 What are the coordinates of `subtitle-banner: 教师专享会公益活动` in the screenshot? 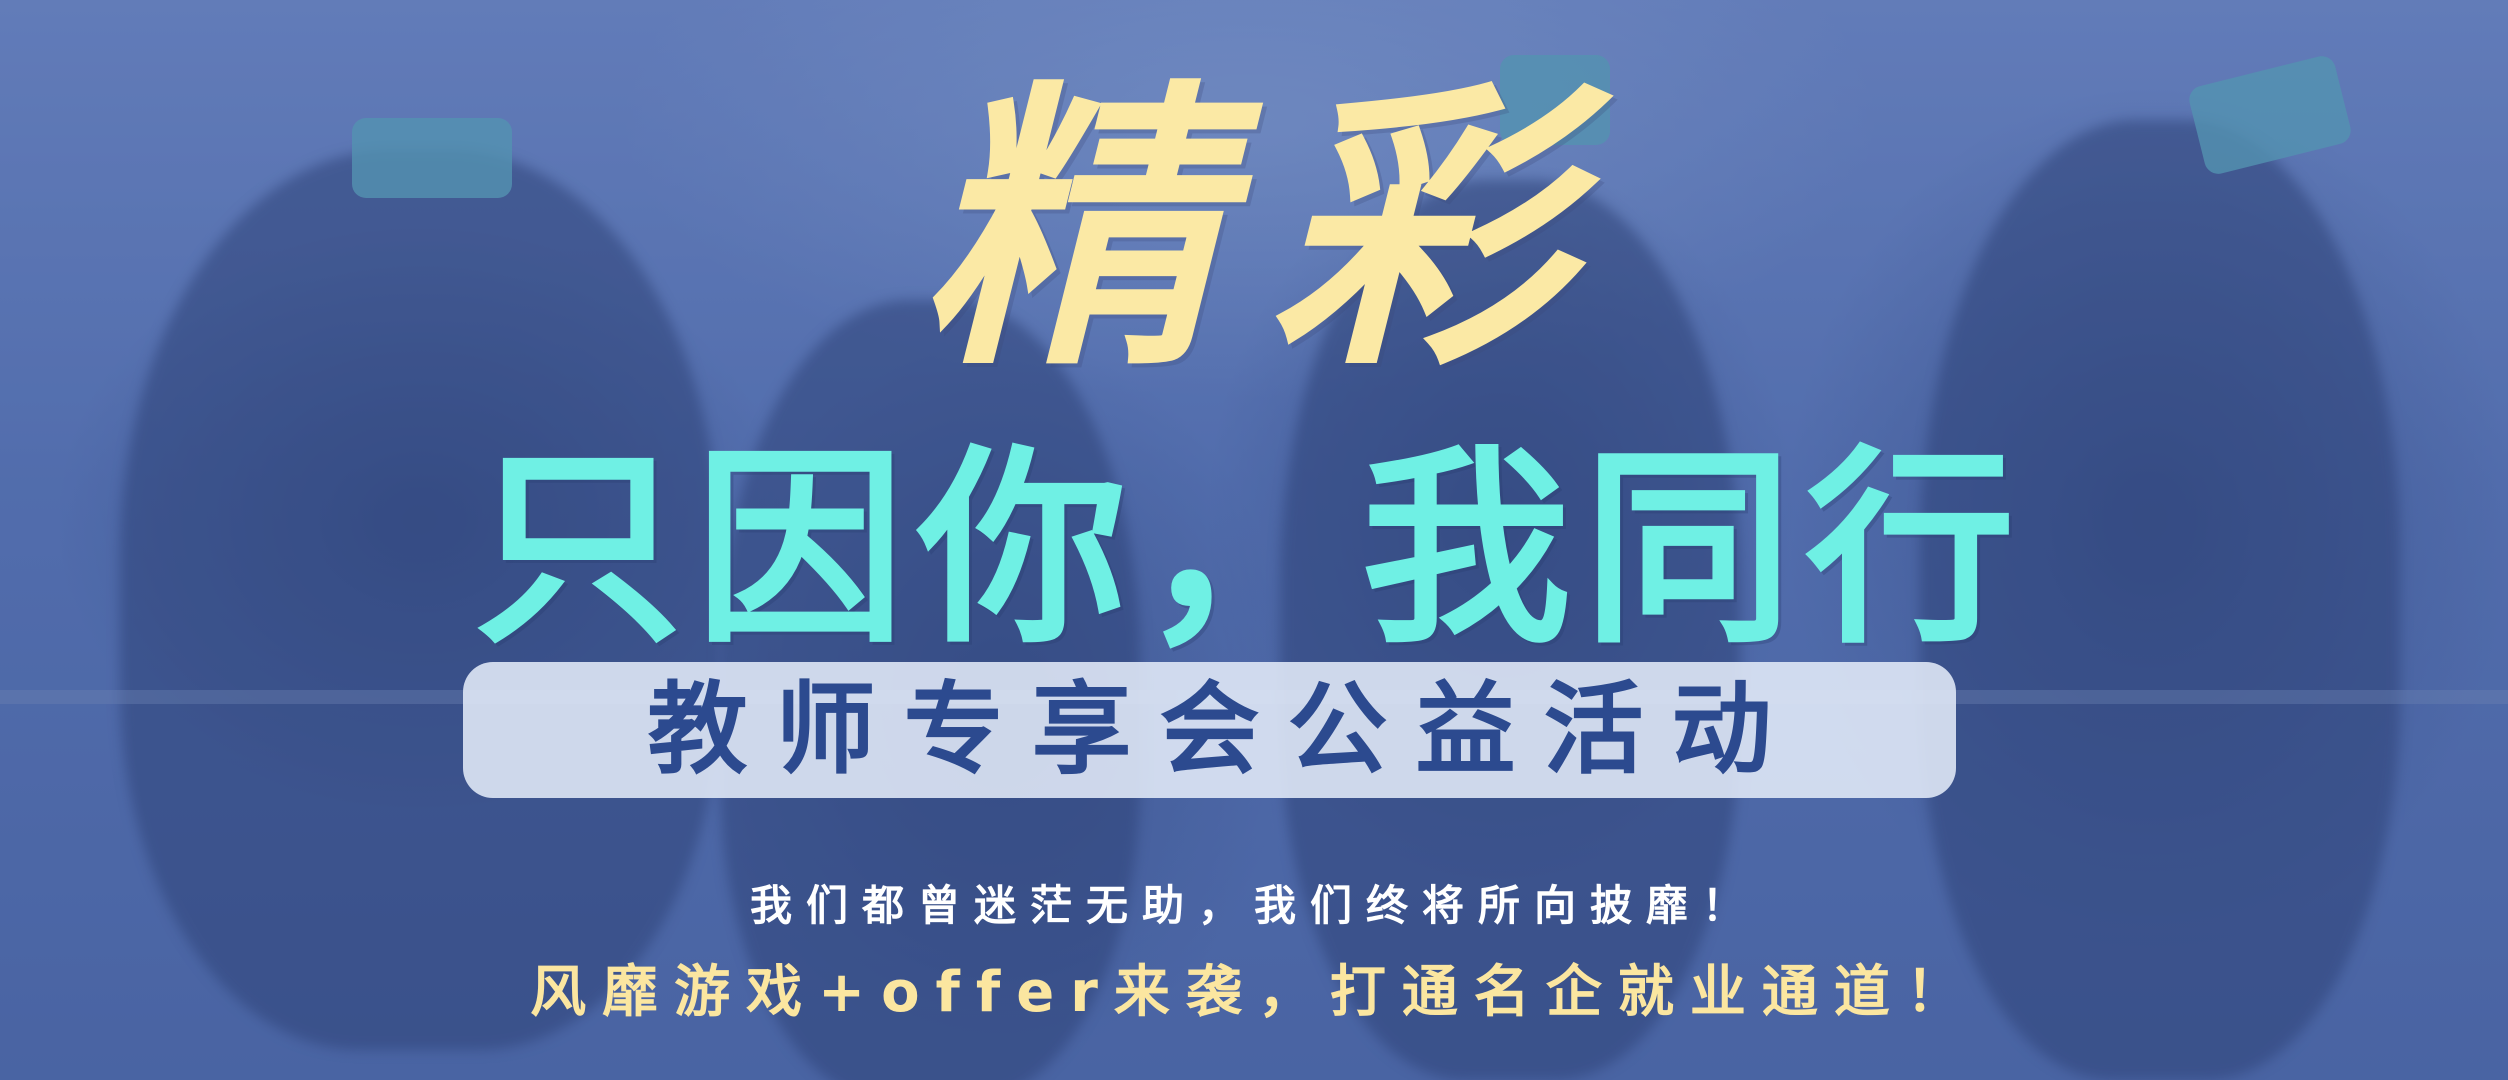 It's located at (1209, 730).